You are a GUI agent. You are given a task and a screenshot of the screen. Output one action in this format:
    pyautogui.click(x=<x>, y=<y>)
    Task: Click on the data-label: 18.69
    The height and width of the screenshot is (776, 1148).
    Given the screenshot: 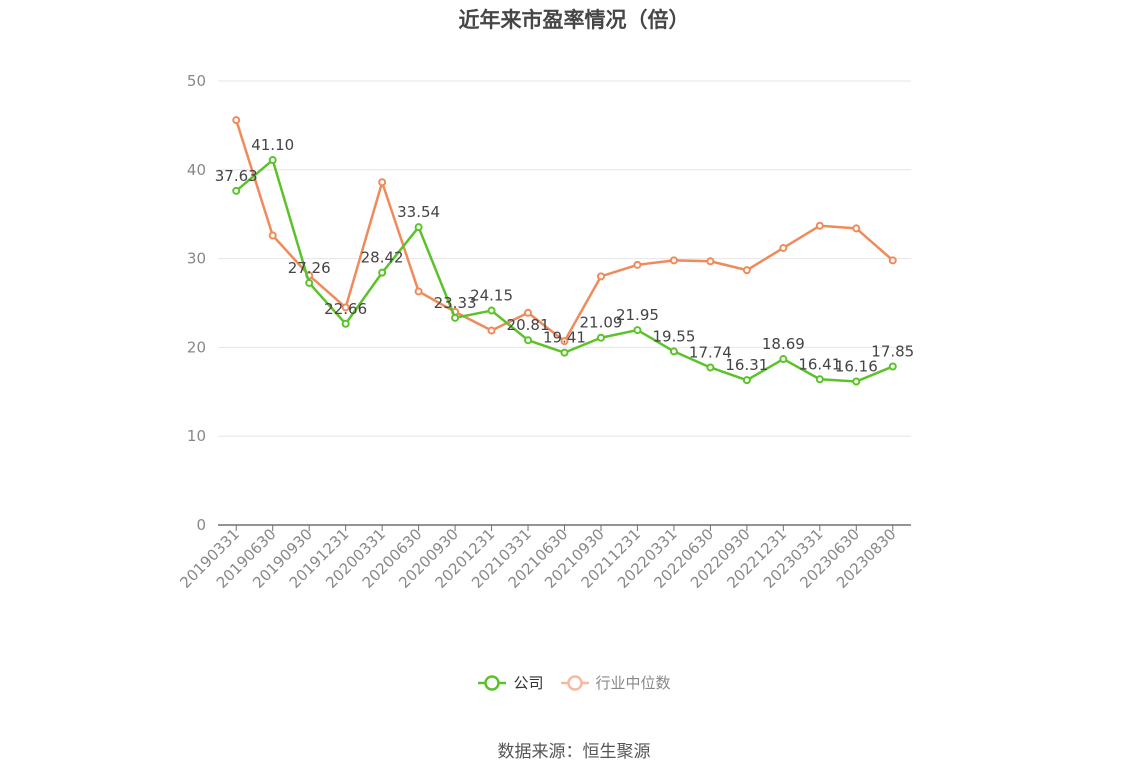 What is the action you would take?
    pyautogui.click(x=783, y=344)
    